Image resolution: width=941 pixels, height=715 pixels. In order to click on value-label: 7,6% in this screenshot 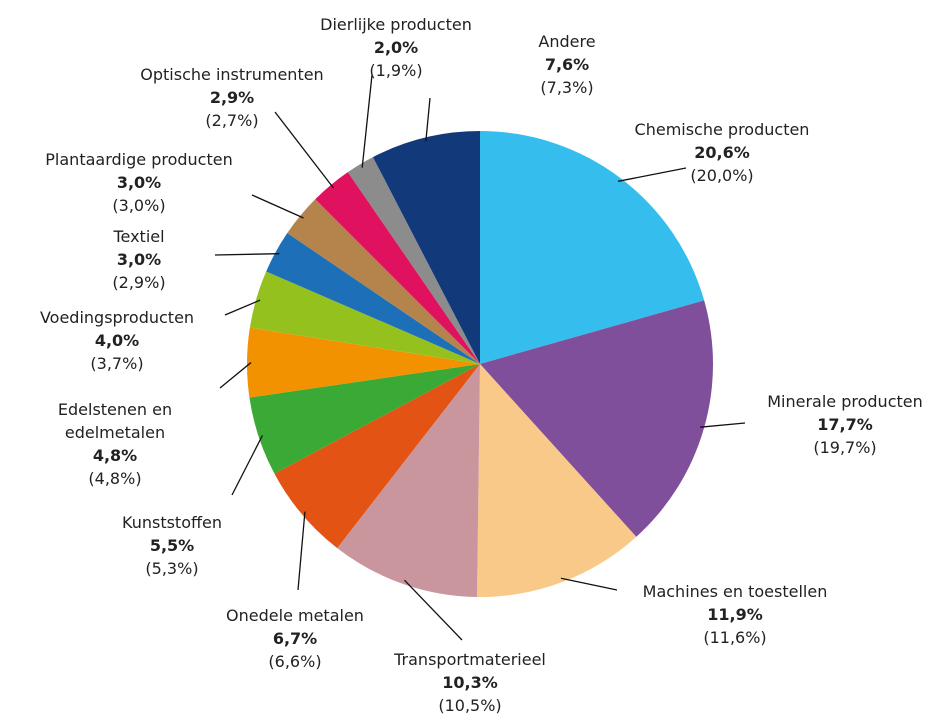, I will do `click(567, 64)`.